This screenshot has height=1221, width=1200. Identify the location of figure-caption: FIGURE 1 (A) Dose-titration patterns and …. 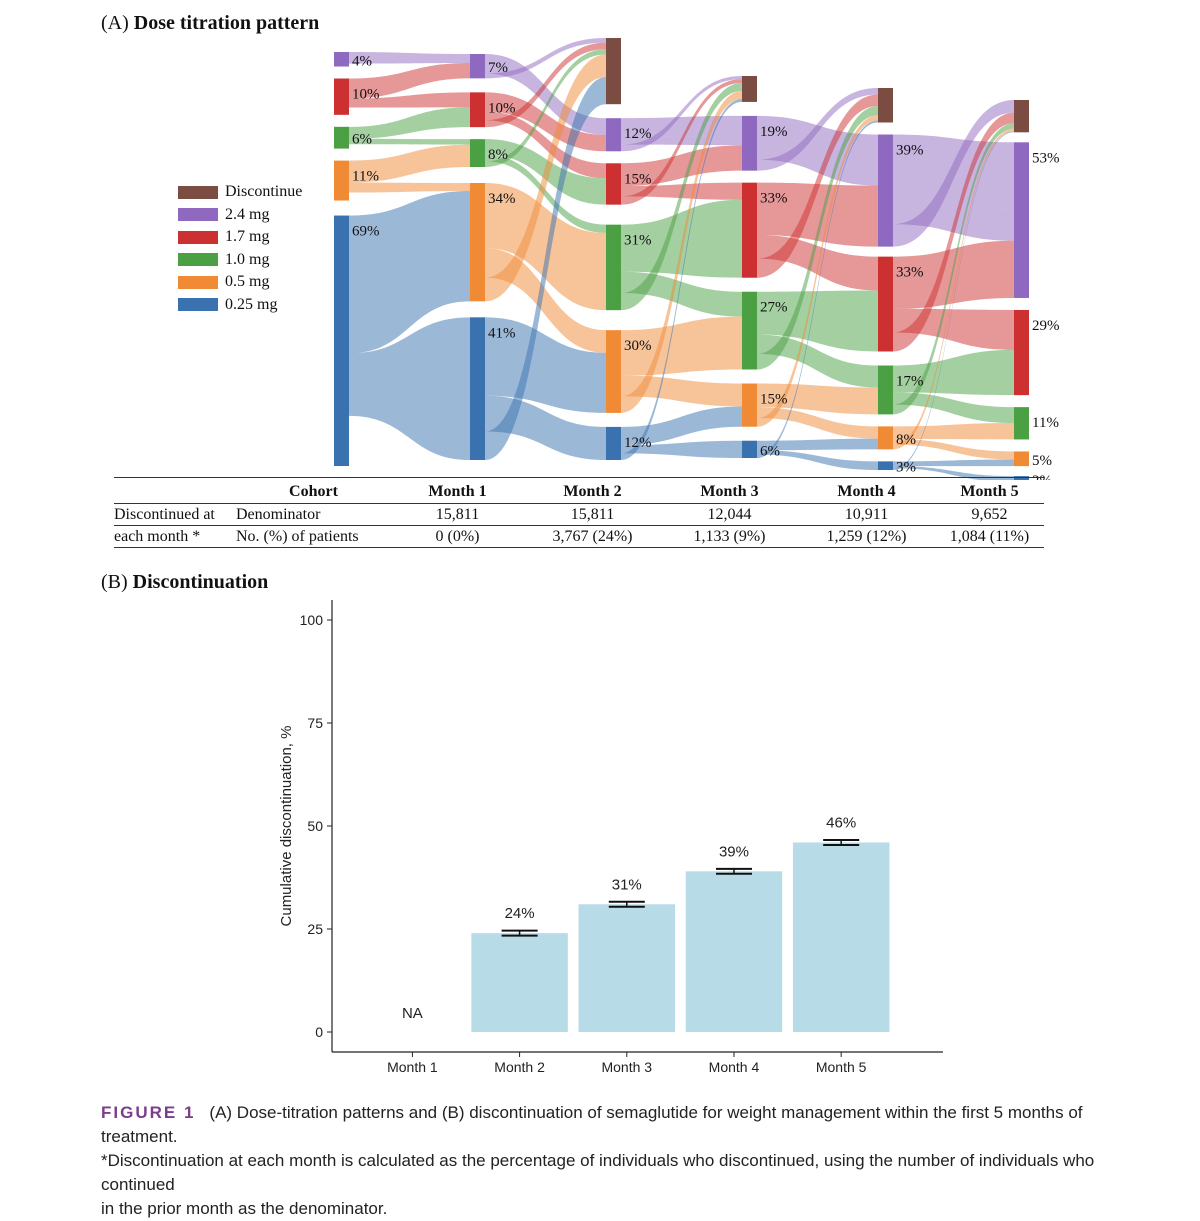
(631, 1161).